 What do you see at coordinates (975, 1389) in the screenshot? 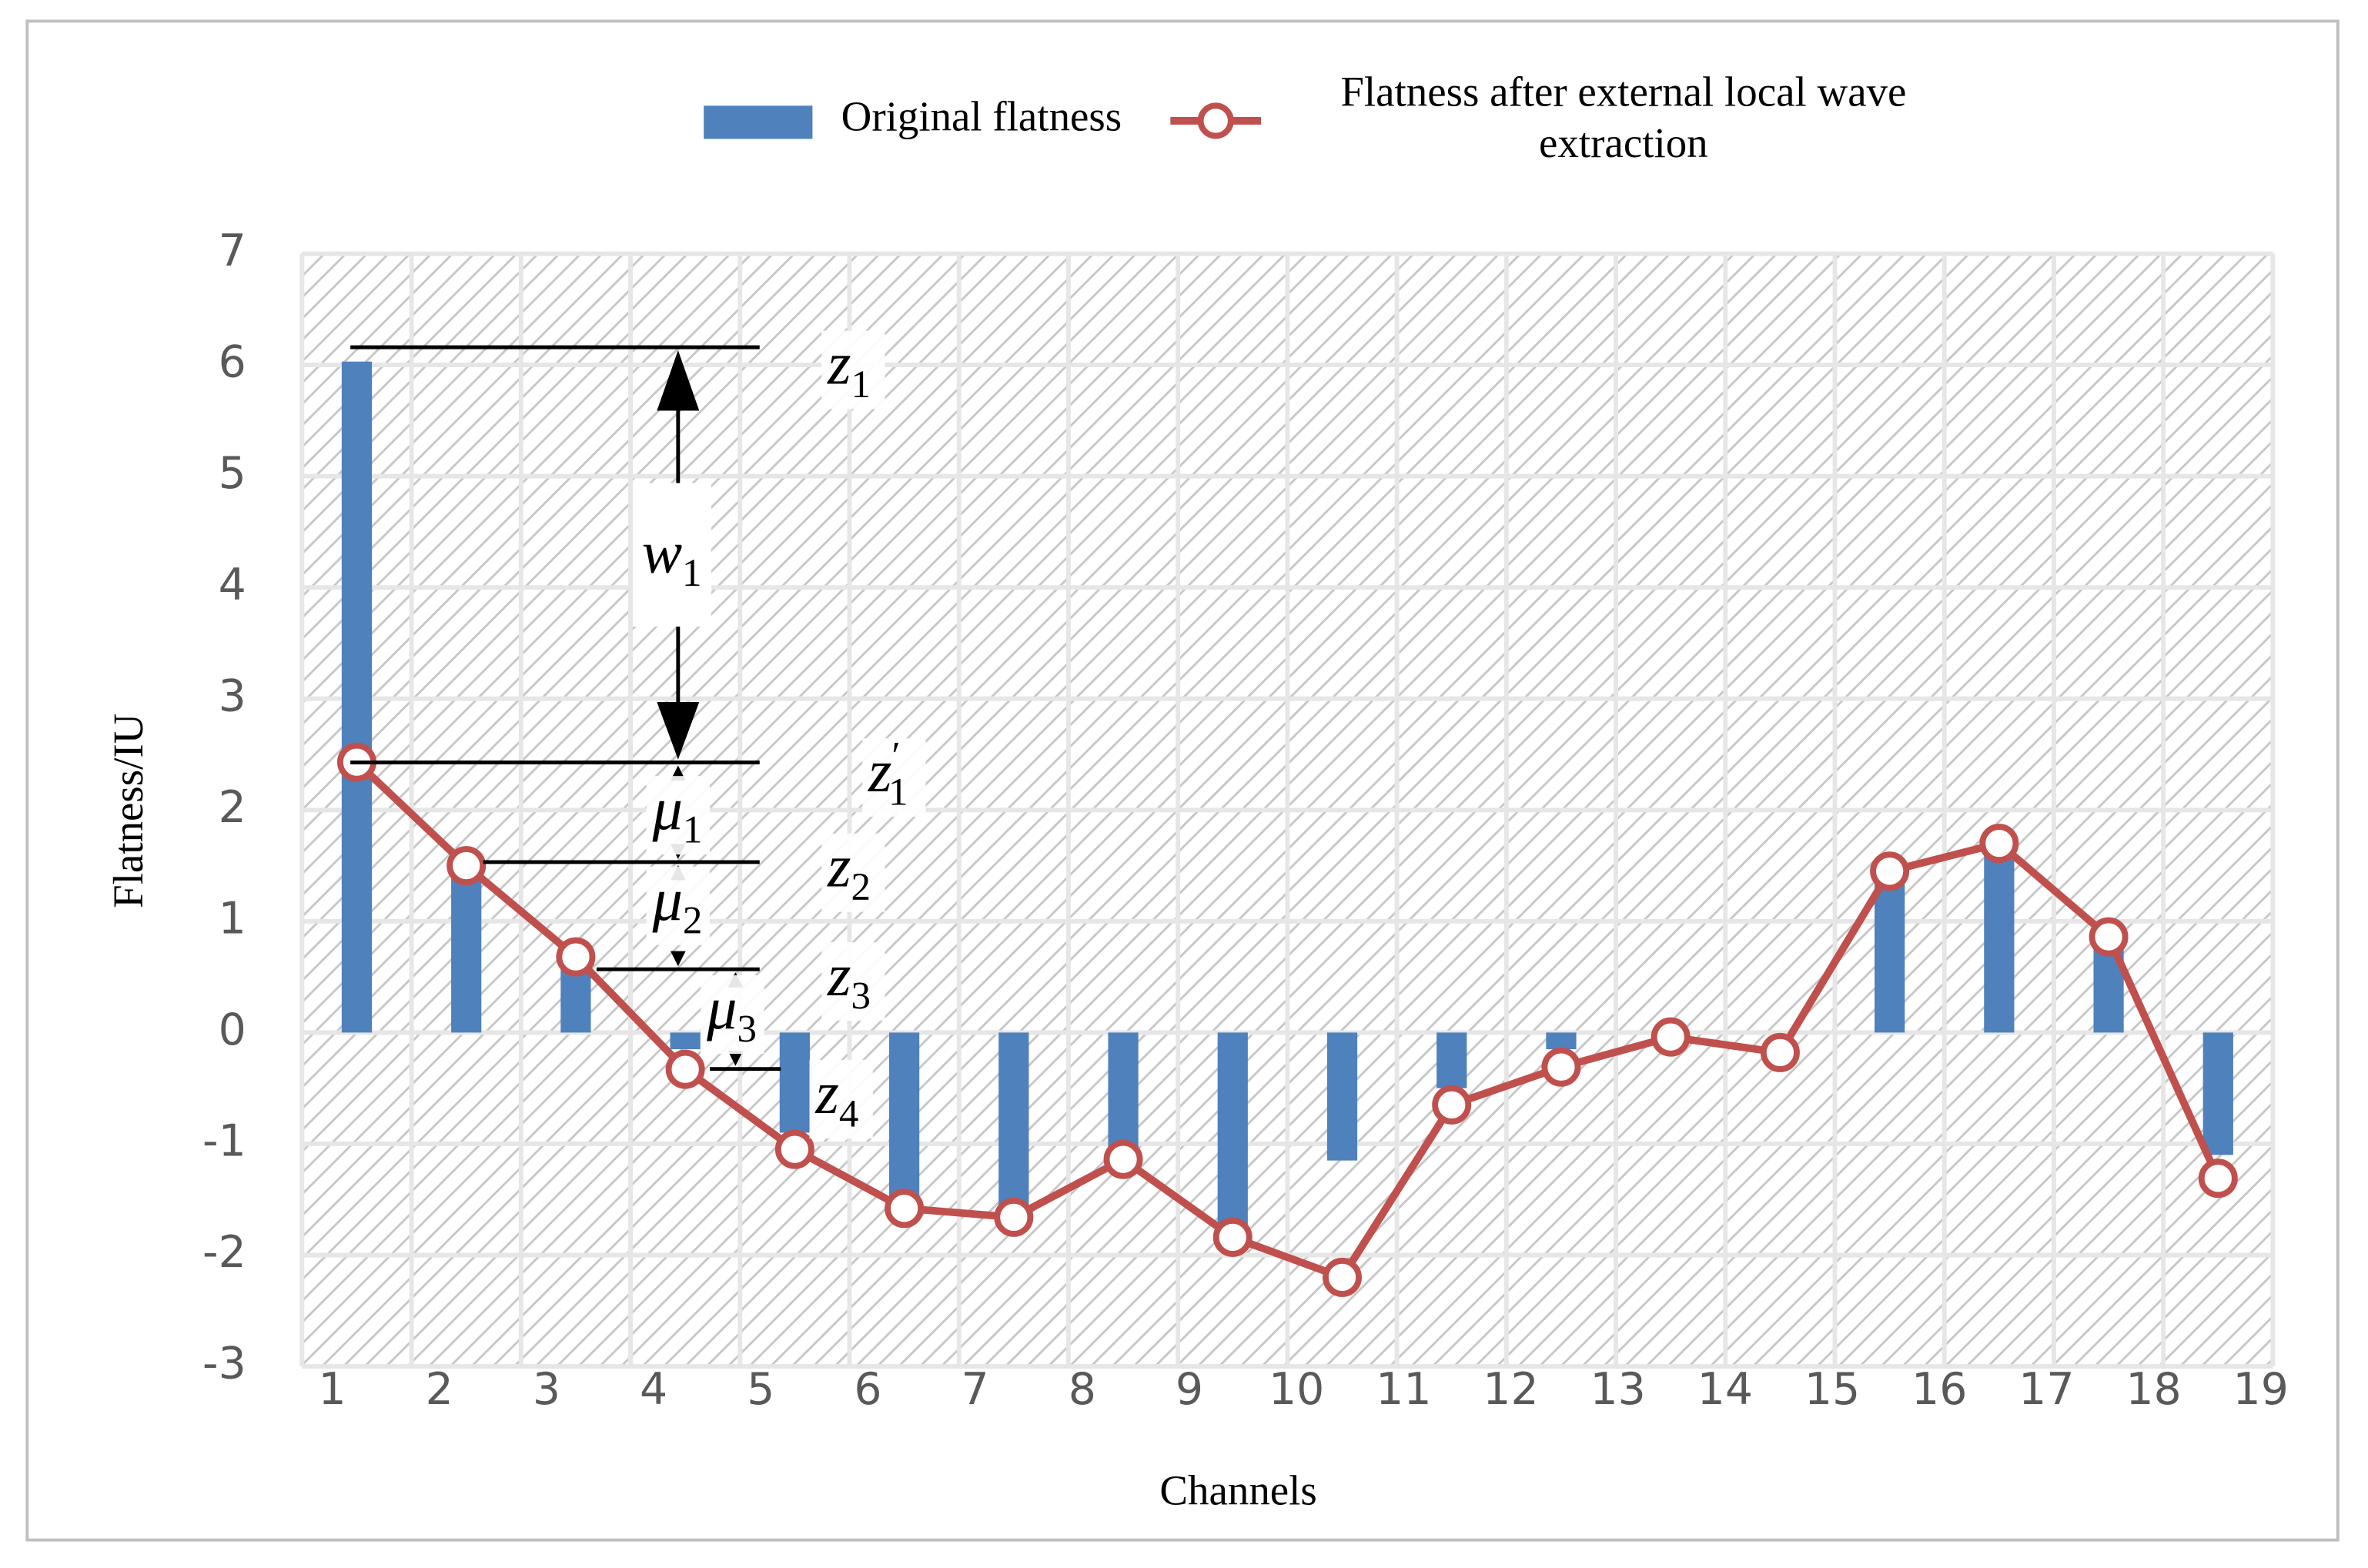
I see `x-tick-label: 7` at bounding box center [975, 1389].